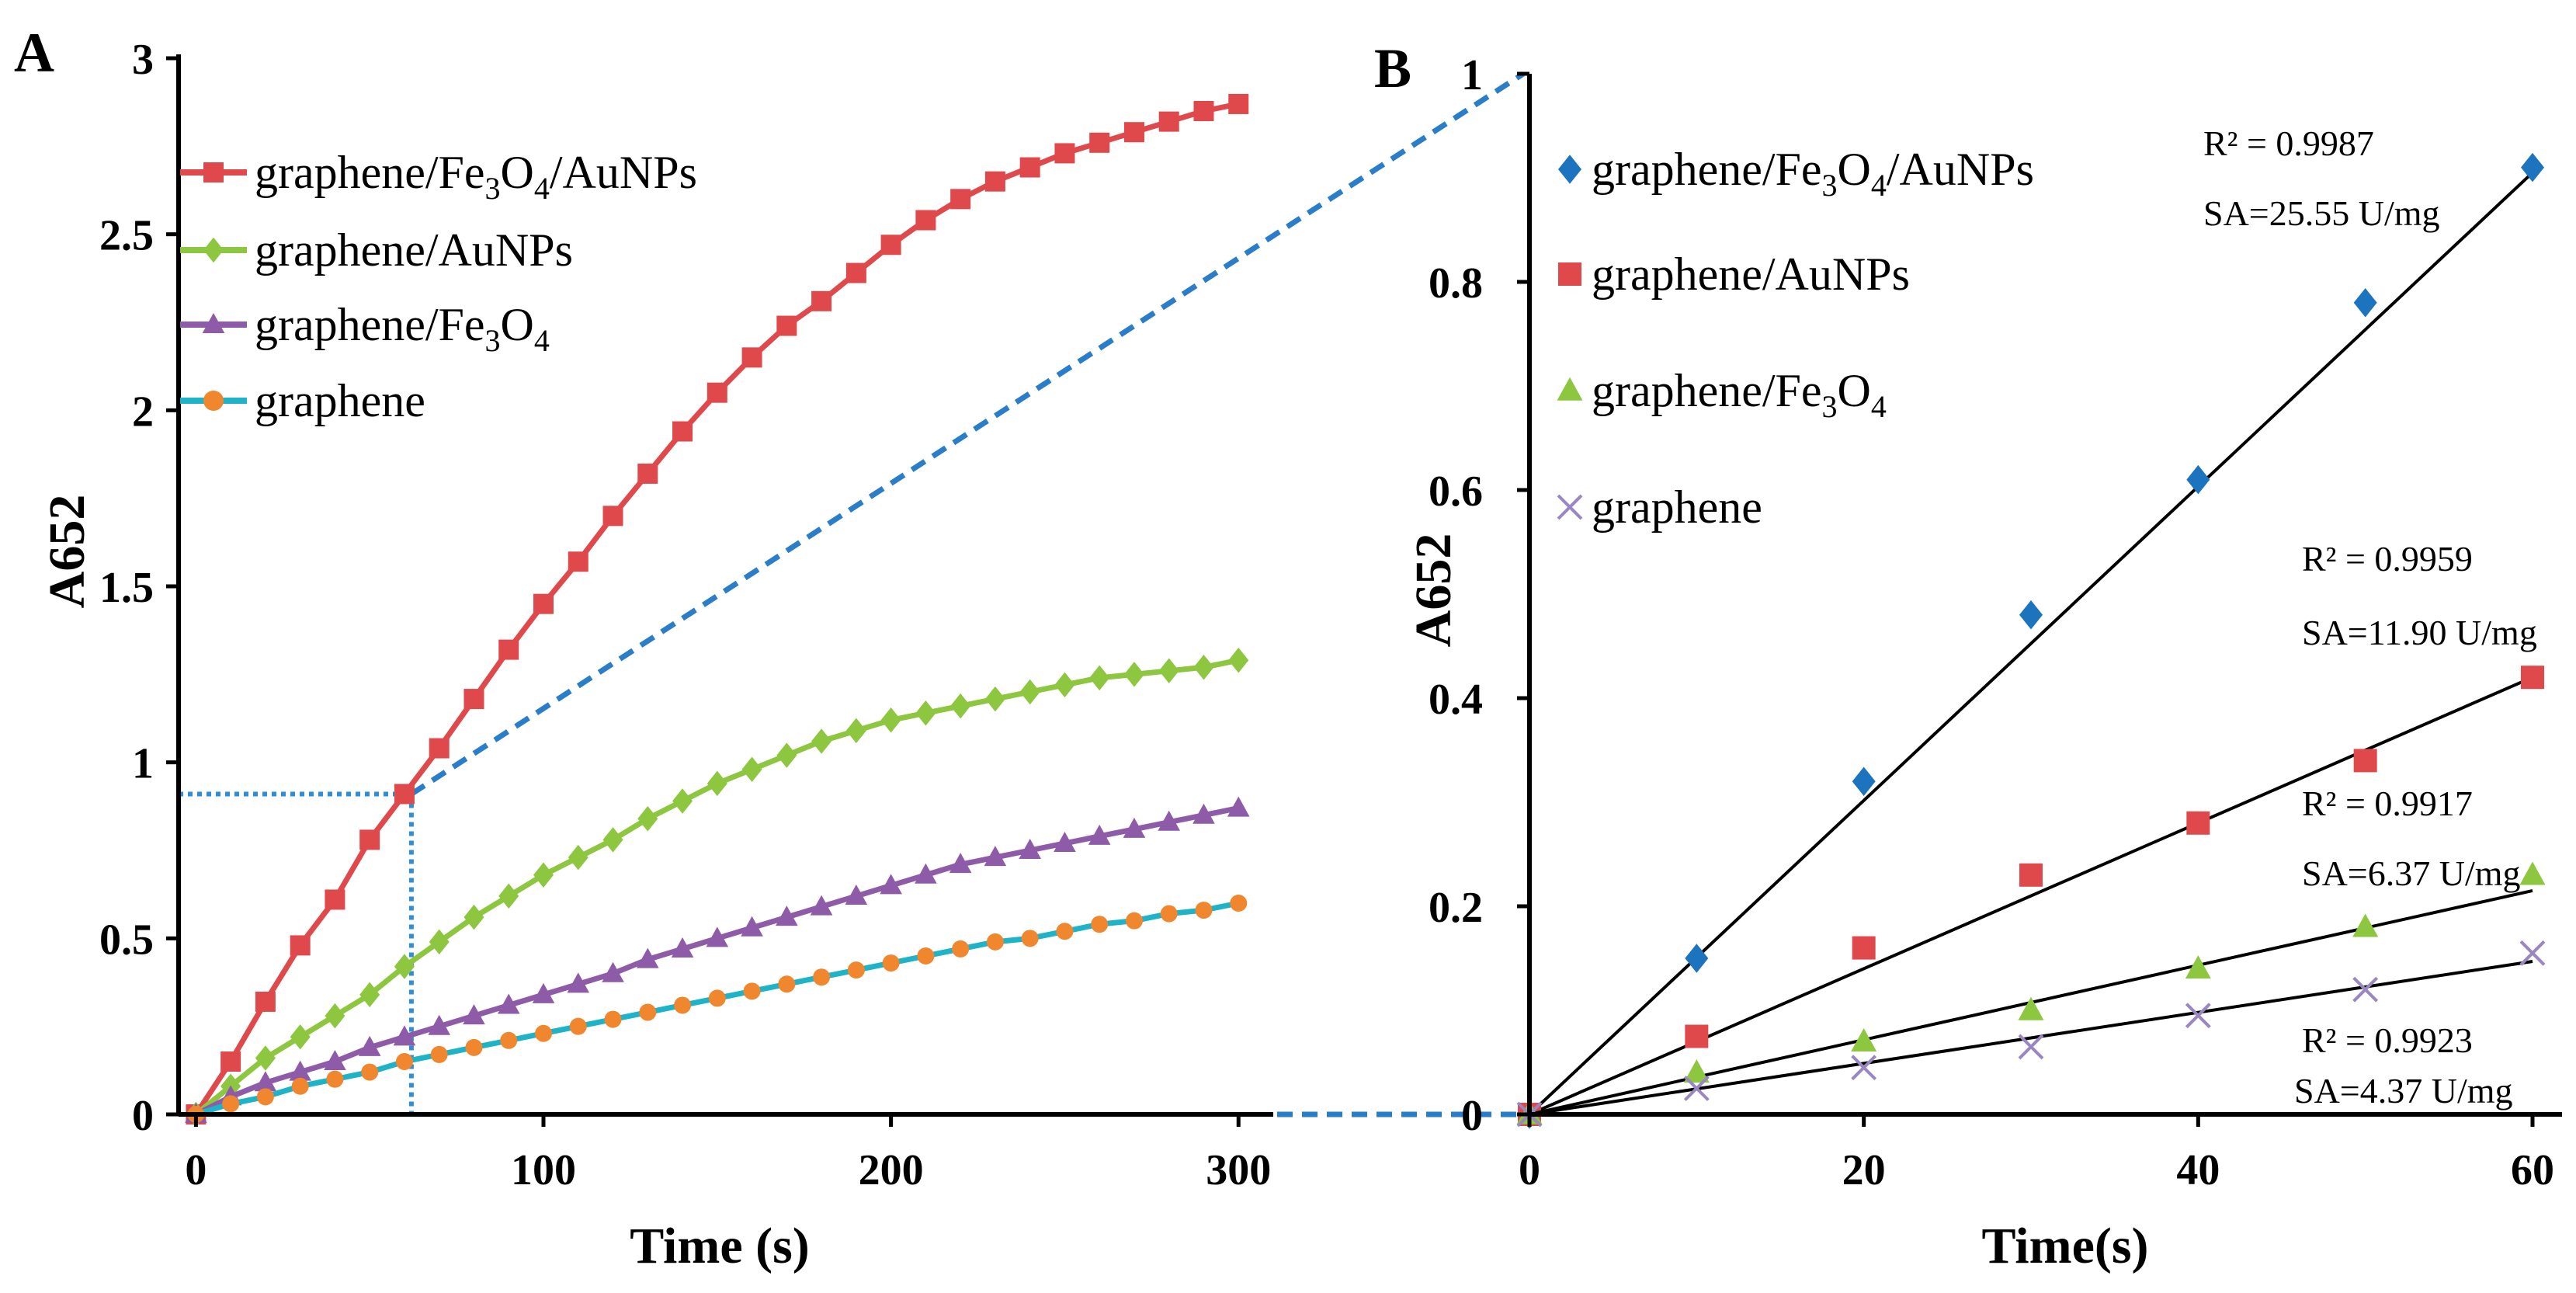  I want to click on panel-a-label: A, so click(34, 53).